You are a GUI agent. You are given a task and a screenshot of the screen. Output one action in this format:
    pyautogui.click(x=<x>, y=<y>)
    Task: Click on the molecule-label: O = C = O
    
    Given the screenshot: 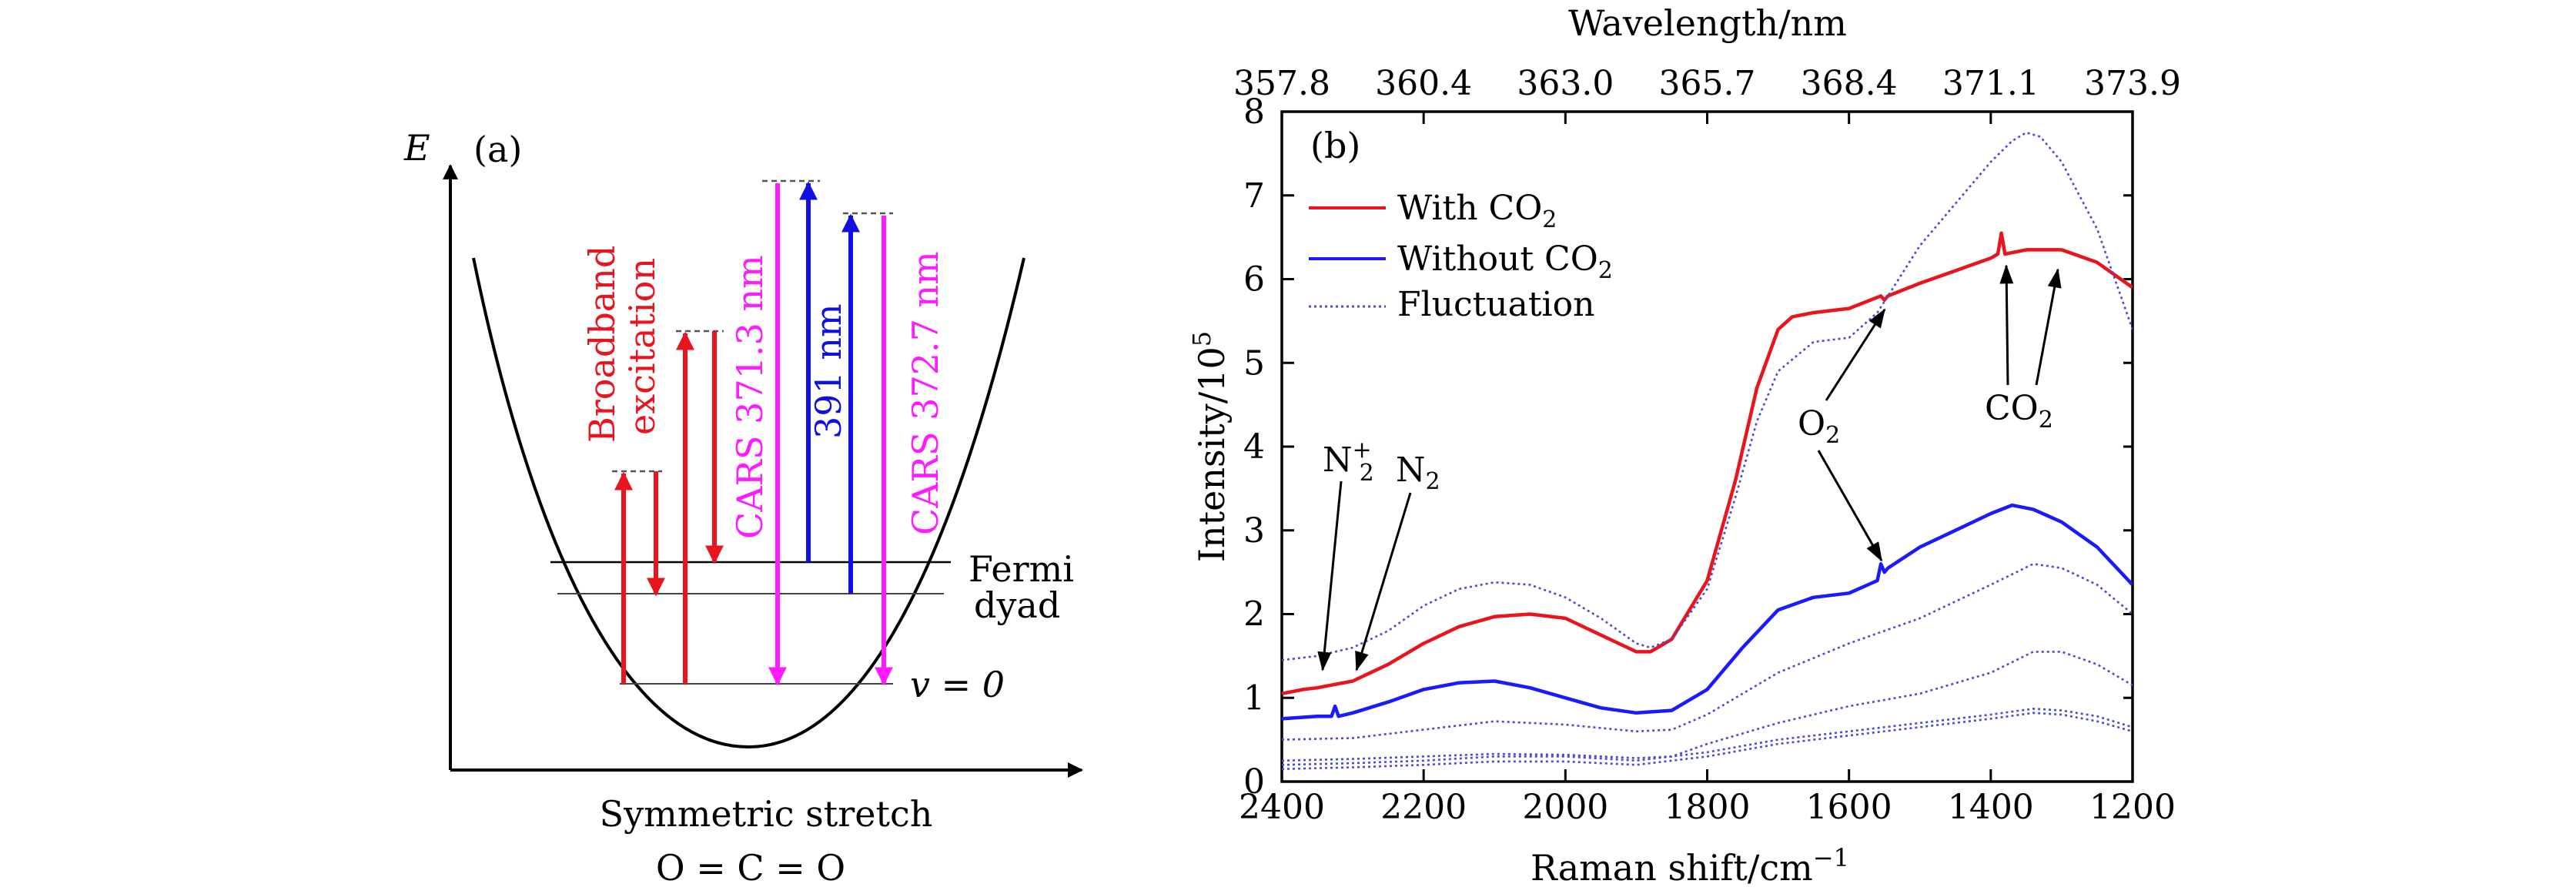 What is the action you would take?
    pyautogui.click(x=751, y=868)
    